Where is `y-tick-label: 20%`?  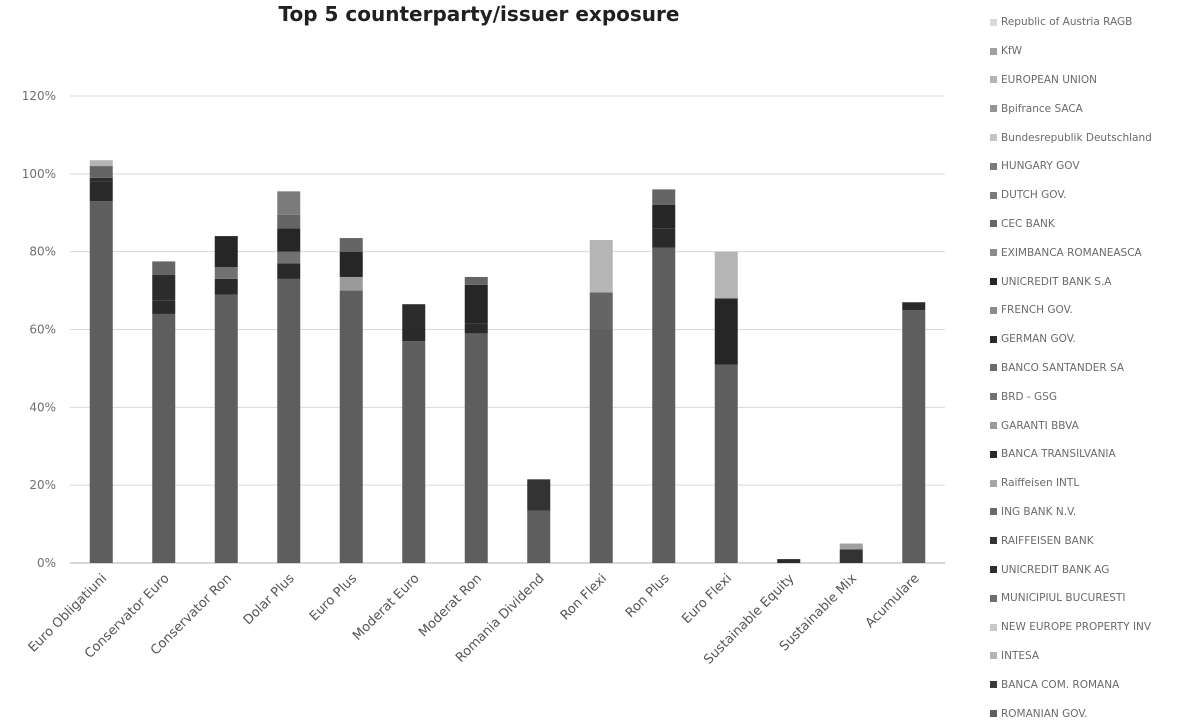 y-tick-label: 20% is located at coordinates (42, 485).